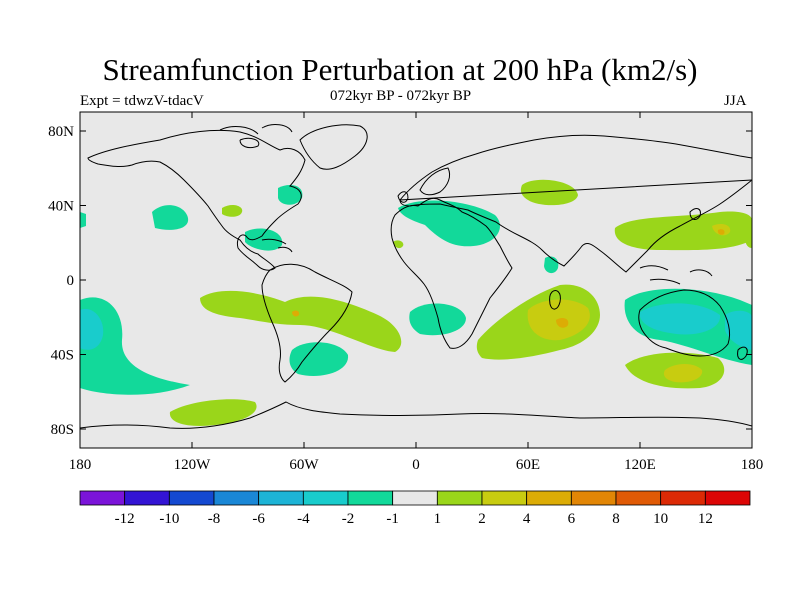 The height and width of the screenshot is (600, 800). What do you see at coordinates (169, 519) in the screenshot?
I see `colorbar-label: -10` at bounding box center [169, 519].